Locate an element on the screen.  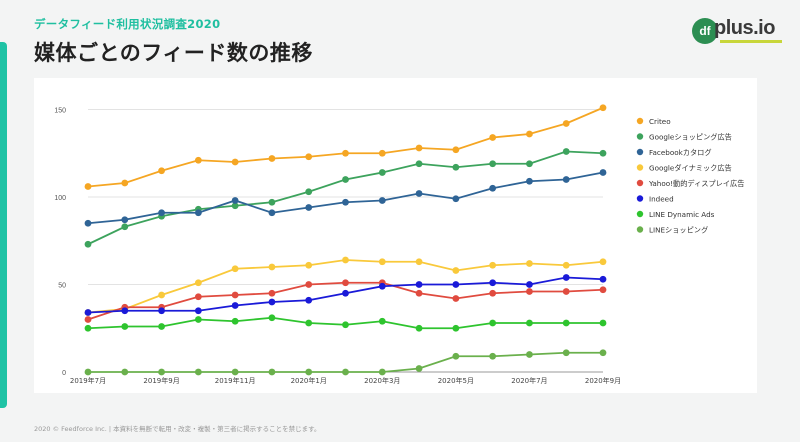
left-accent-bar is located at coordinates (3, 225).